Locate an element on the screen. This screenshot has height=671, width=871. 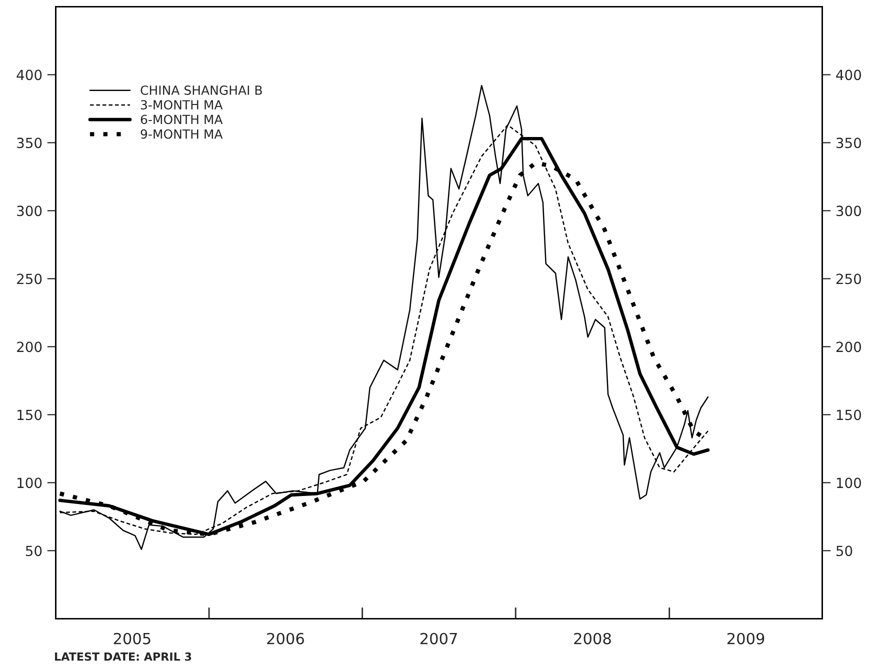
y2-tick-label: 350 is located at coordinates (849, 143).